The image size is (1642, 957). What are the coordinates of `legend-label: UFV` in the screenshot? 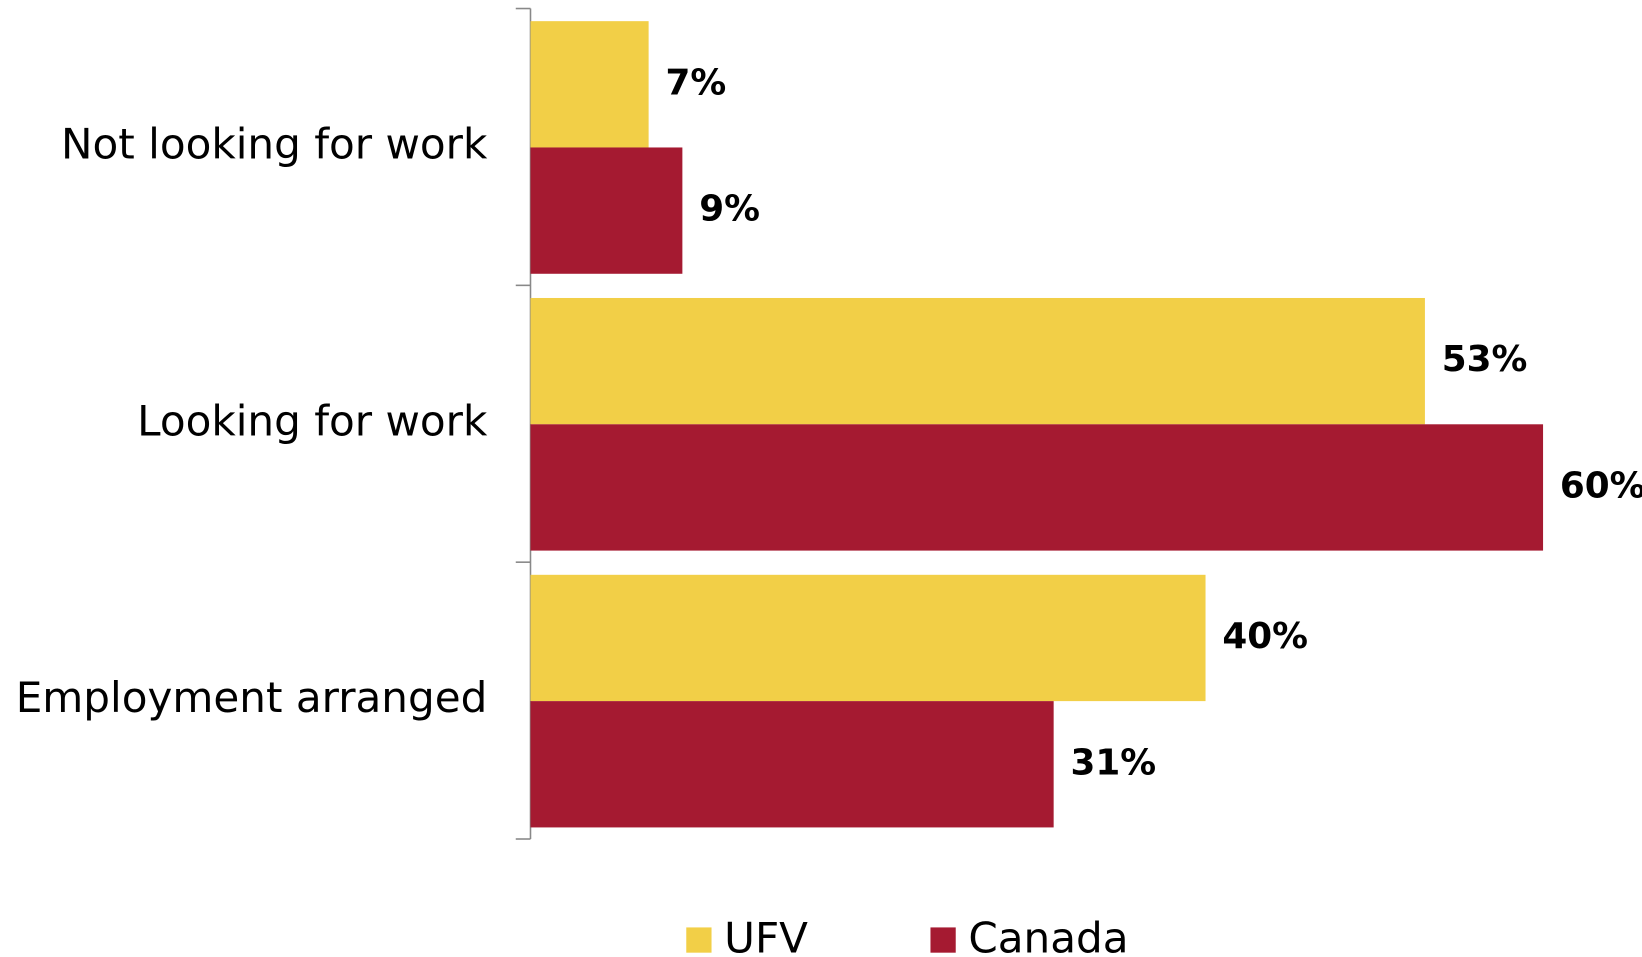 It's located at (766, 935).